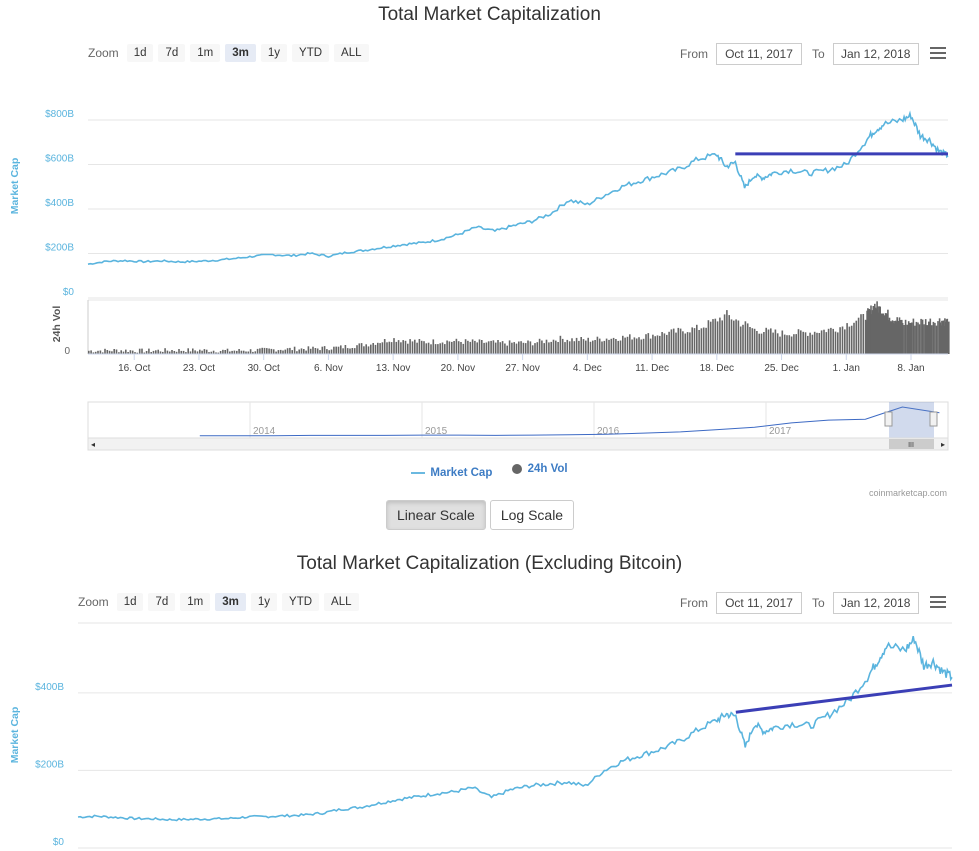 Image resolution: width=979 pixels, height=851 pixels. Describe the element at coordinates (888, 419) in the screenshot. I see `navigator-left-handle` at that location.